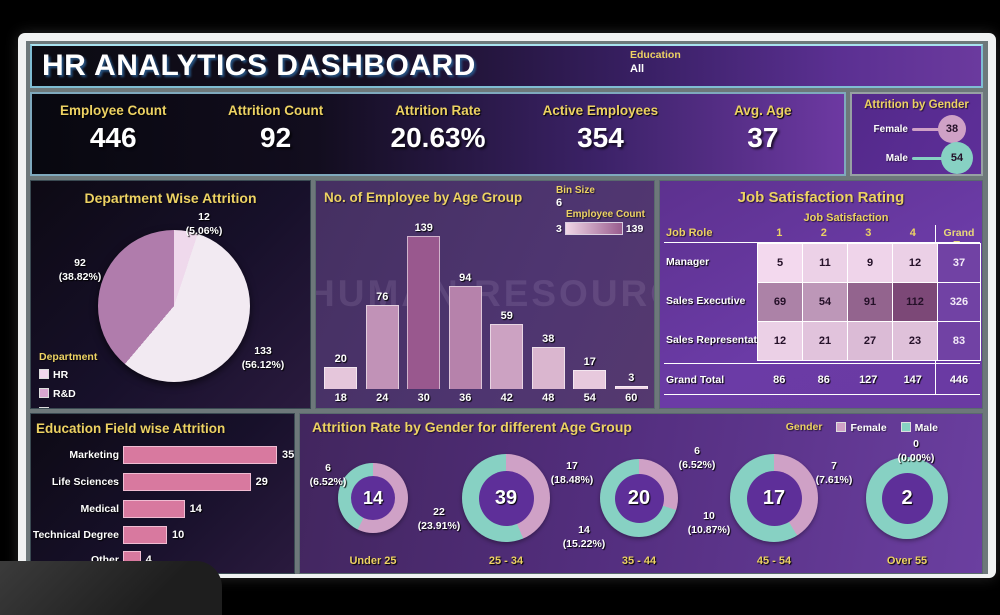 The width and height of the screenshot is (1000, 615). Describe the element at coordinates (695, 380) in the screenshot. I see `grand-total-row-label: Grand Total` at that location.